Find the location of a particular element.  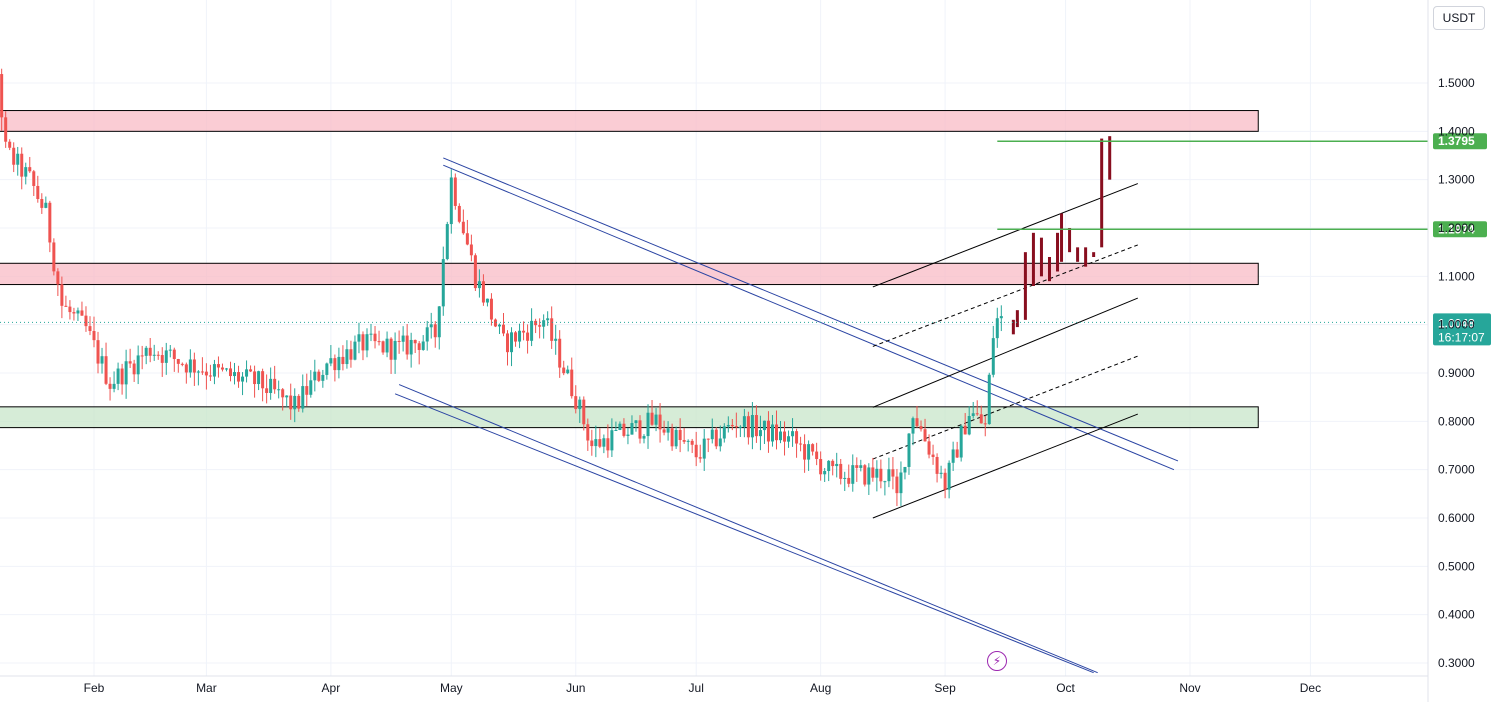

lightning-icon: ⚡ is located at coordinates (997, 661).